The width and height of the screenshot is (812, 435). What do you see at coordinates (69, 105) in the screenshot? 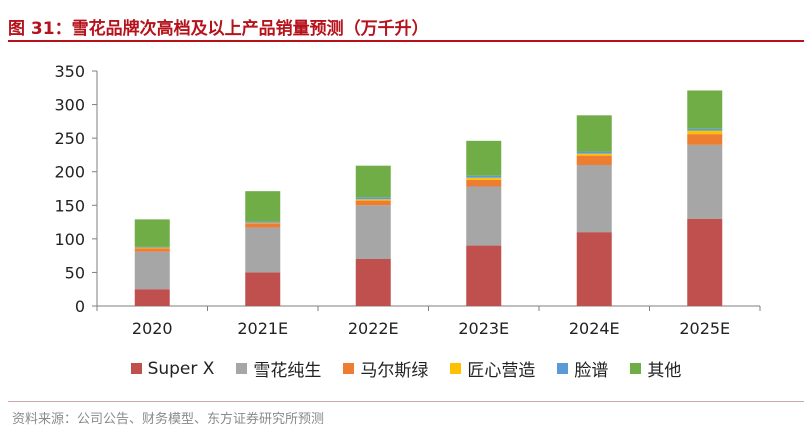
I see `y-tick-label: 300` at bounding box center [69, 105].